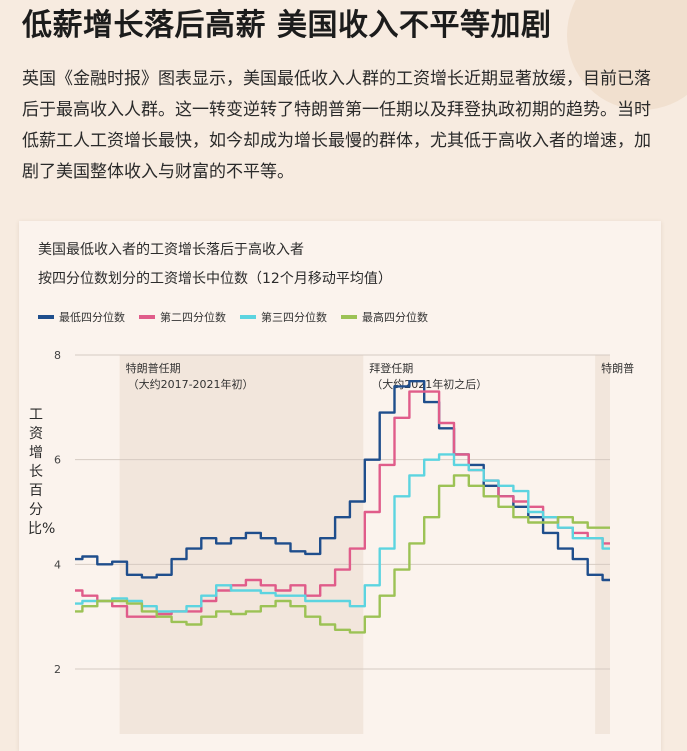 Image resolution: width=687 pixels, height=751 pixels. What do you see at coordinates (147, 317) in the screenshot?
I see `legend-swatch-q2` at bounding box center [147, 317].